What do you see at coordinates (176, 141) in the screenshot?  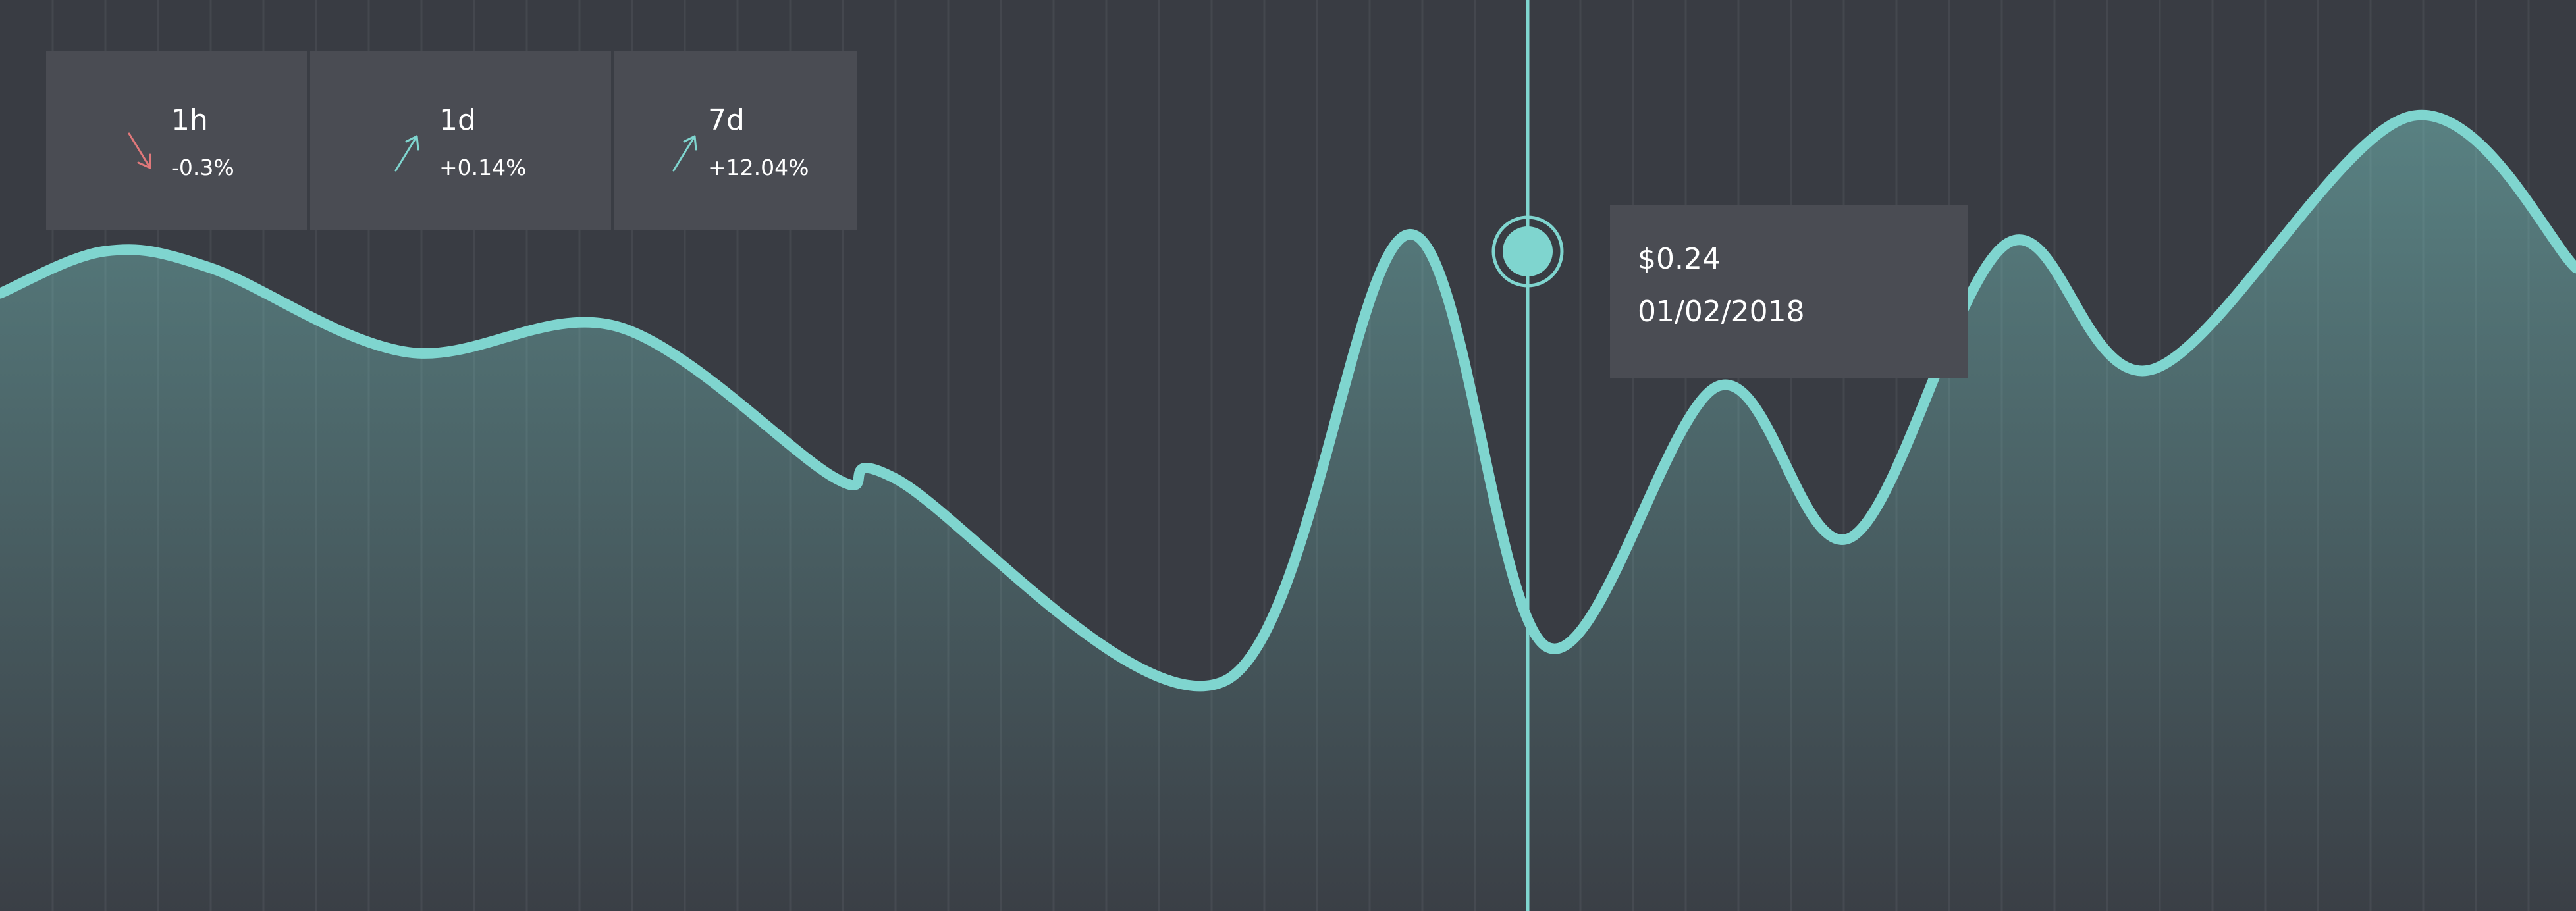 I see `stat-1h: 1h -0.3%` at bounding box center [176, 141].